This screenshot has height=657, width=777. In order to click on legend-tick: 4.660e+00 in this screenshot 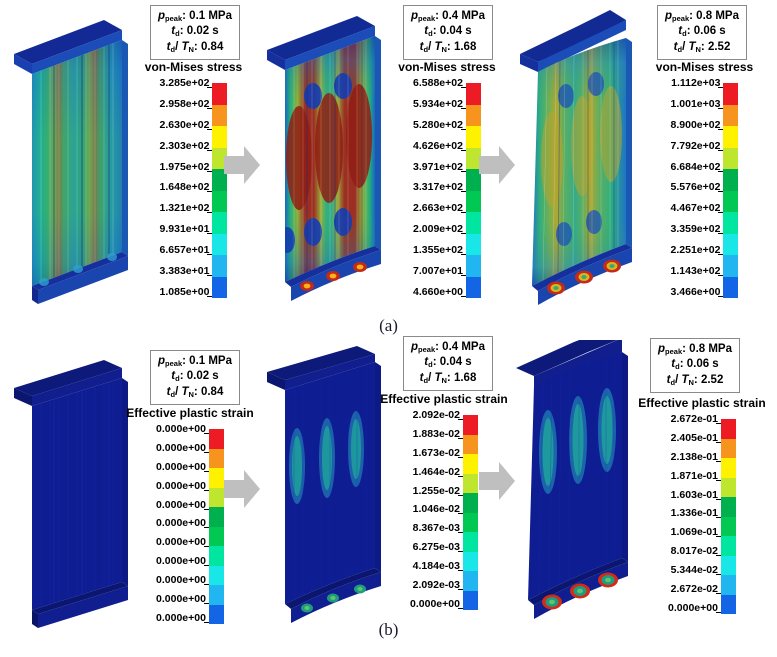, I will do `click(439, 291)`.